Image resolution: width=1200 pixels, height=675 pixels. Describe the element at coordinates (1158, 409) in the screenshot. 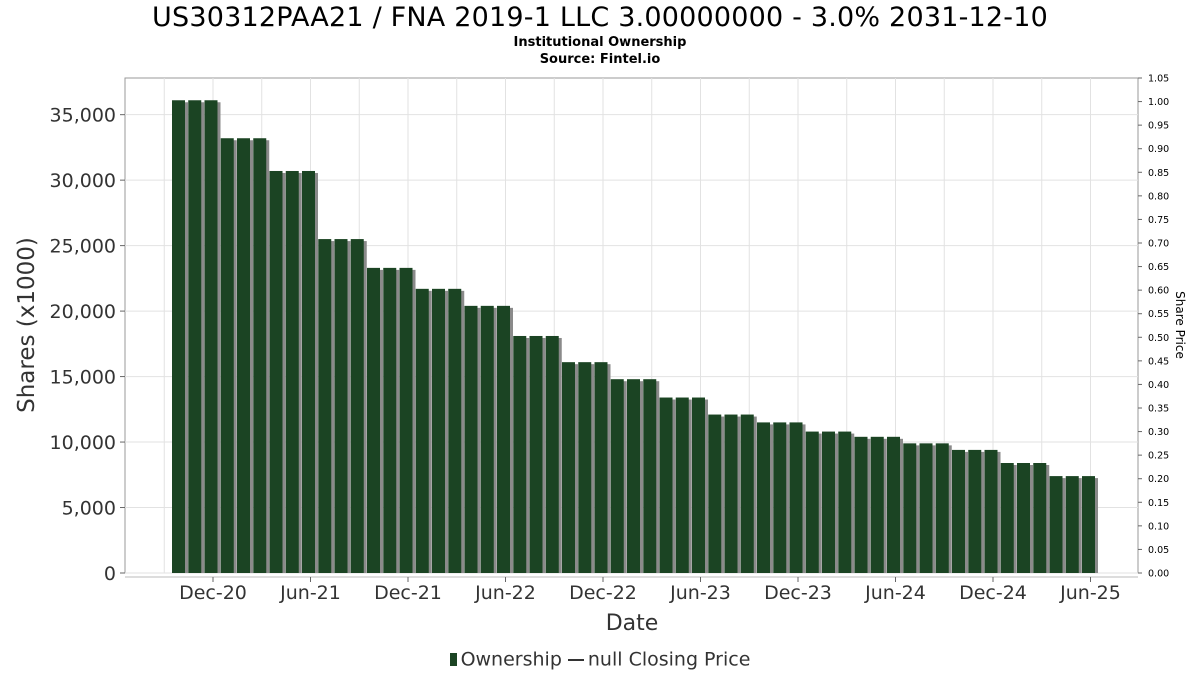

I see `y2-tick-label: 0.35` at that location.